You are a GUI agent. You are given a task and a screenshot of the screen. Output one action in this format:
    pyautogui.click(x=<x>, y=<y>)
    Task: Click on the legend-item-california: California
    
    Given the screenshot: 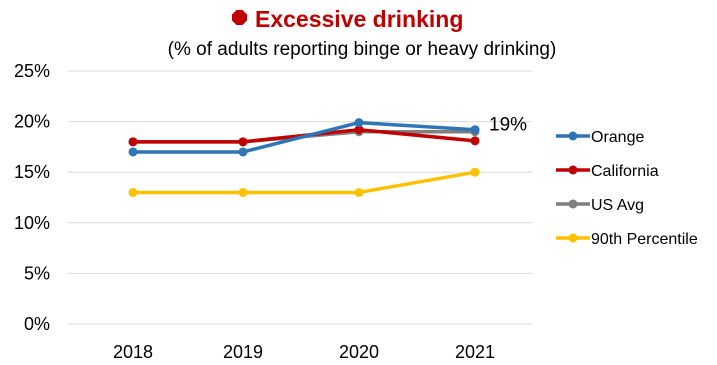 What is the action you would take?
    pyautogui.click(x=607, y=171)
    